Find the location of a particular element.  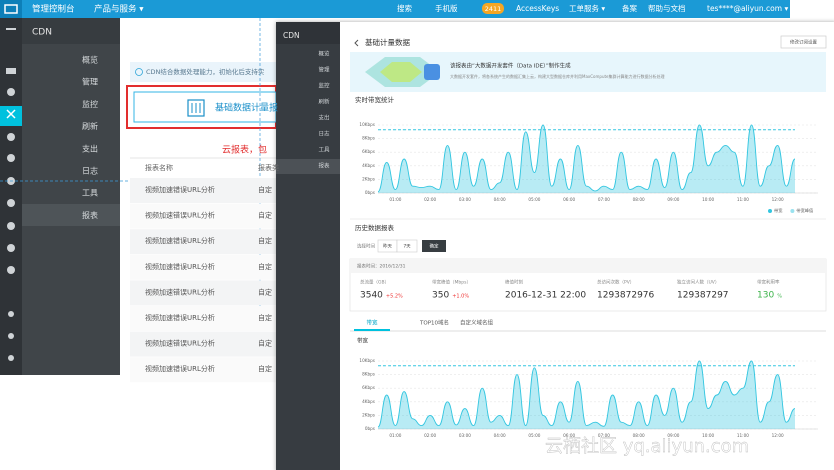

info-text: CDN结合数据处理能力，初始化后支持实 is located at coordinates (205, 71).